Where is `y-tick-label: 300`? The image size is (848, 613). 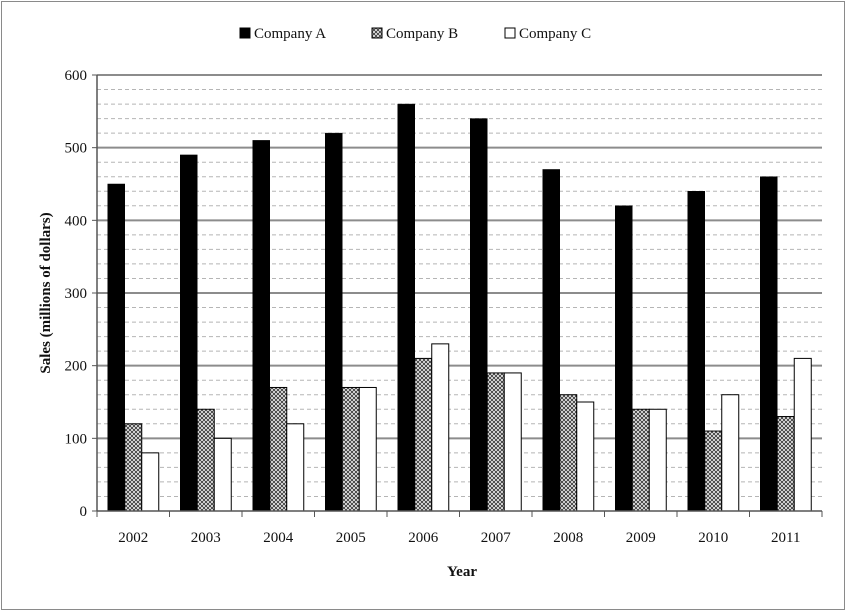
y-tick-label: 300 is located at coordinates (76, 294).